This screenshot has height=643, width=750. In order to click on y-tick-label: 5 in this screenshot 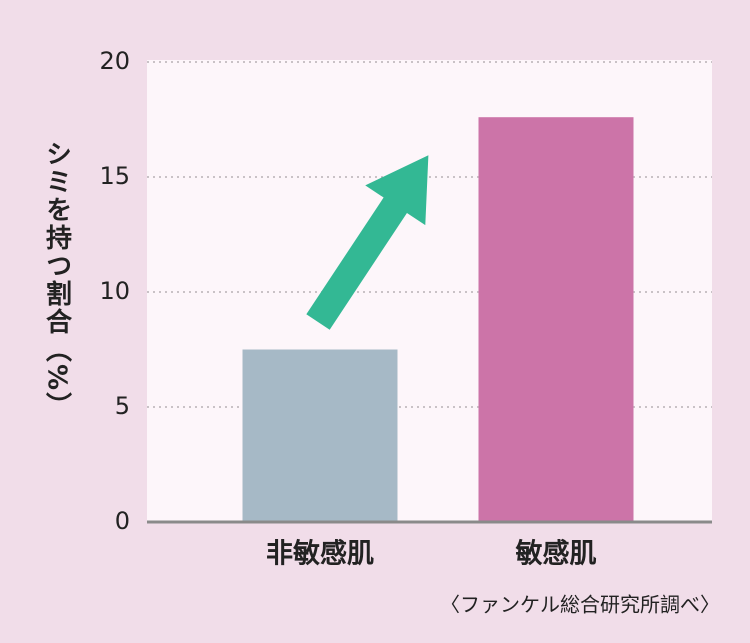, I will do `click(122, 406)`.